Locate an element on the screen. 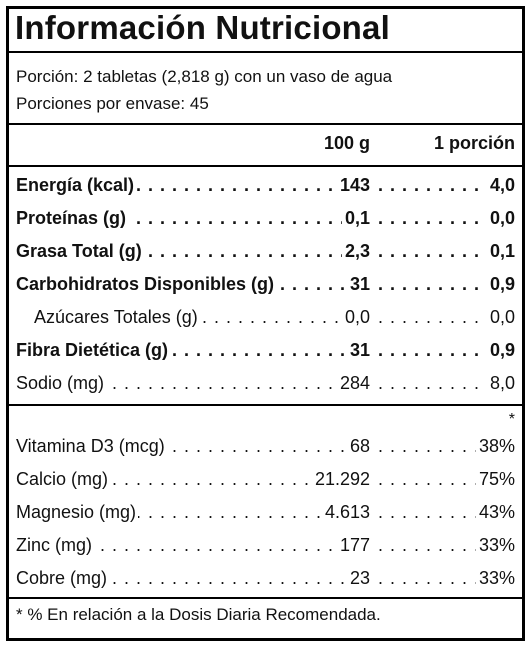  nutrient-name: Fibra Dietética (g) is located at coordinates (93, 350).